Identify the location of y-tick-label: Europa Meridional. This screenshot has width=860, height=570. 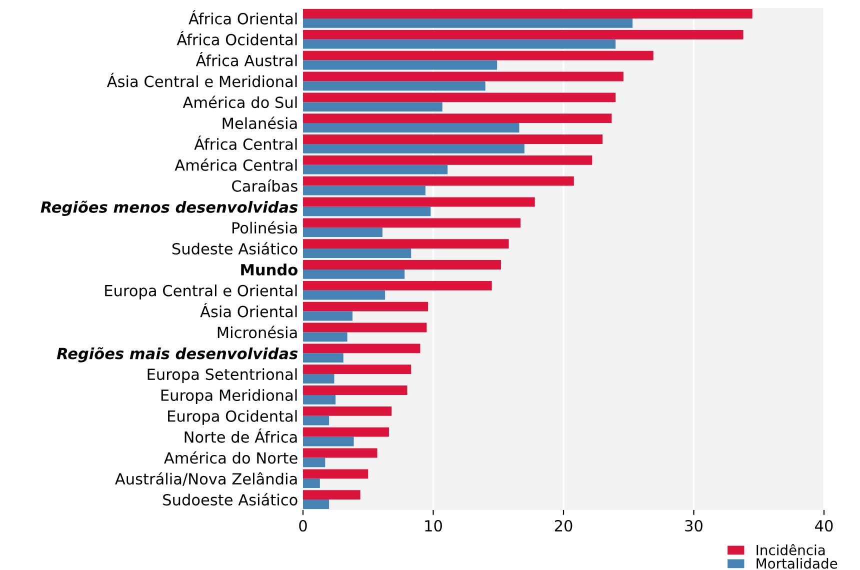
(229, 396).